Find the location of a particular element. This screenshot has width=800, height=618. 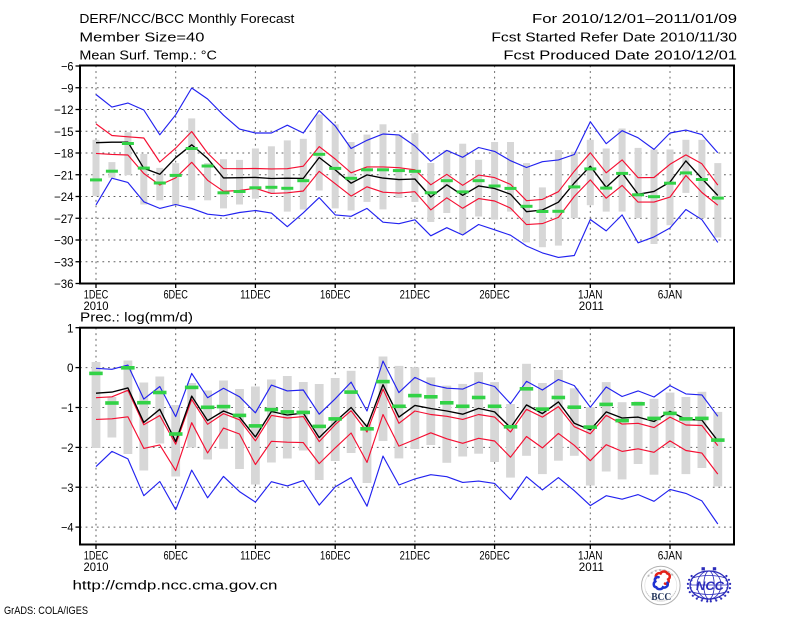

svg-text: GrADS: COLA/IGES is located at coordinates (46, 611).